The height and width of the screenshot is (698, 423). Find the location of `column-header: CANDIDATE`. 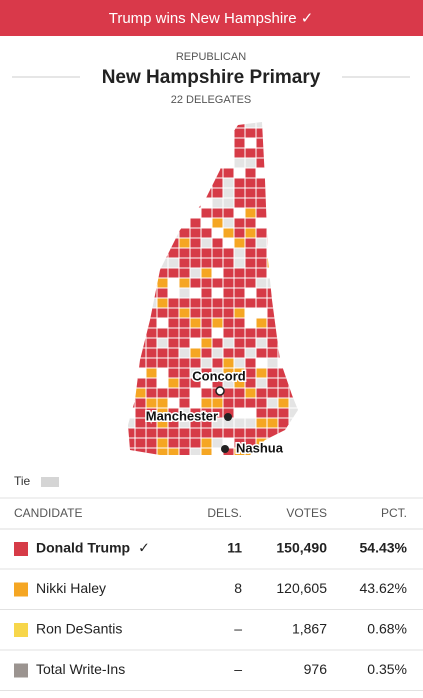

column-header: CANDIDATE is located at coordinates (48, 513).